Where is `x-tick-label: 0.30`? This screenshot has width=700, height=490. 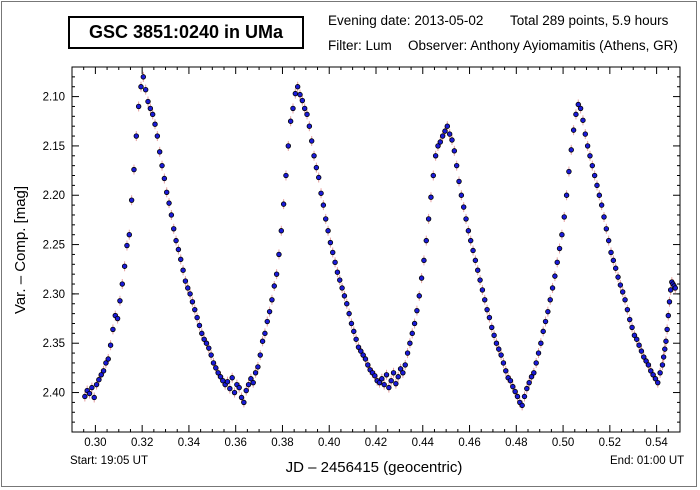
x-tick-label: 0.30 is located at coordinates (95, 443).